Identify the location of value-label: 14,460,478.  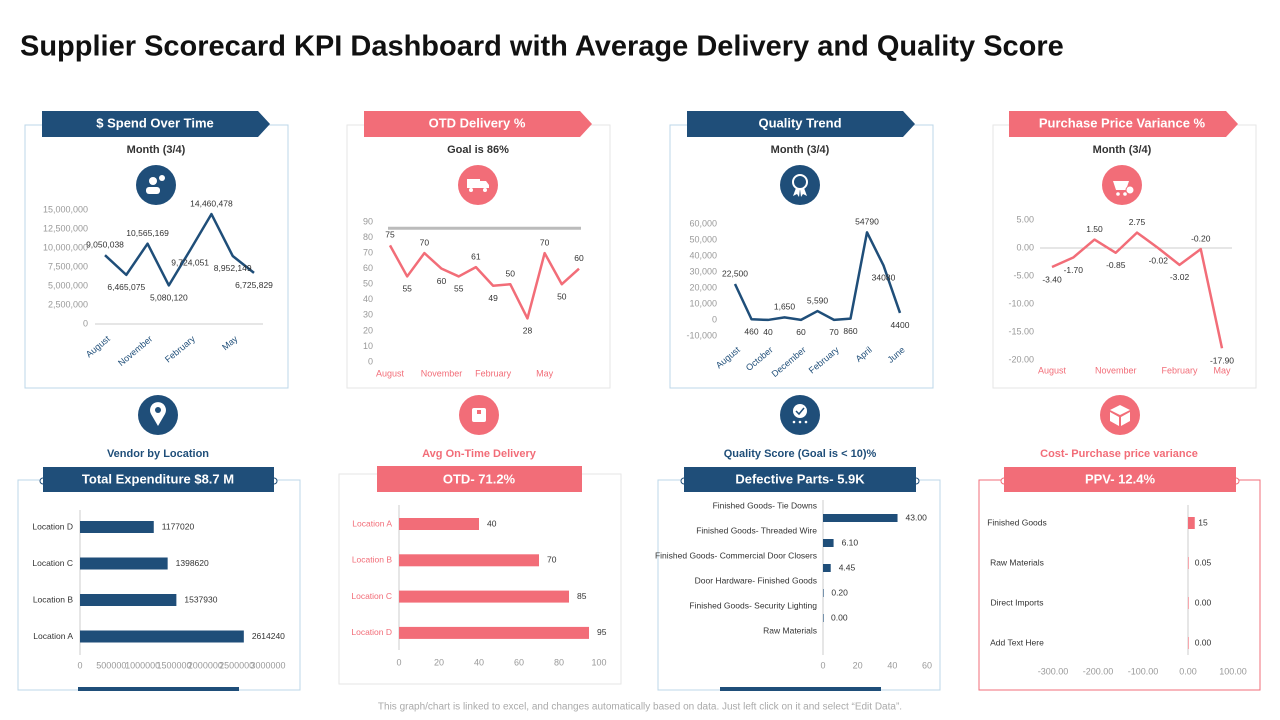
(211, 203).